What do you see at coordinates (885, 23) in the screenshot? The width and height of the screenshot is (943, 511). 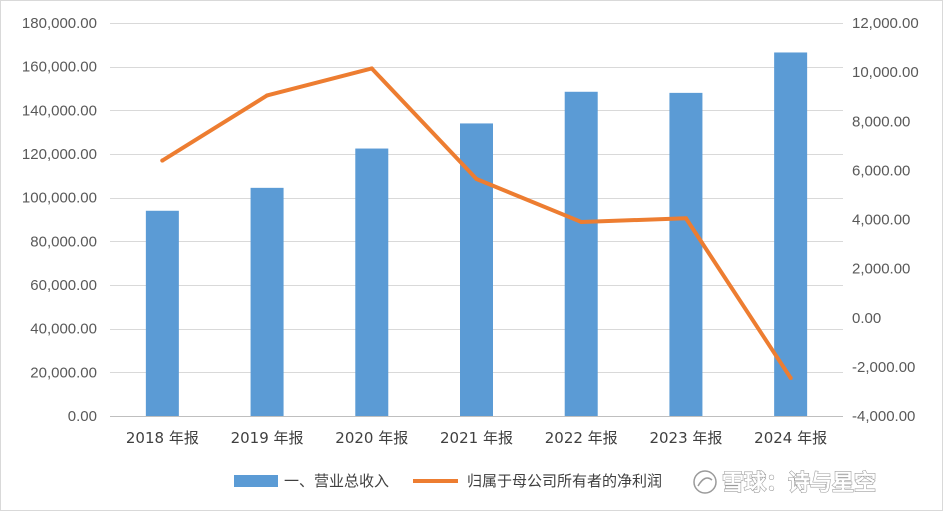 I see `right-axis-tick-label: 12,000.00` at bounding box center [885, 23].